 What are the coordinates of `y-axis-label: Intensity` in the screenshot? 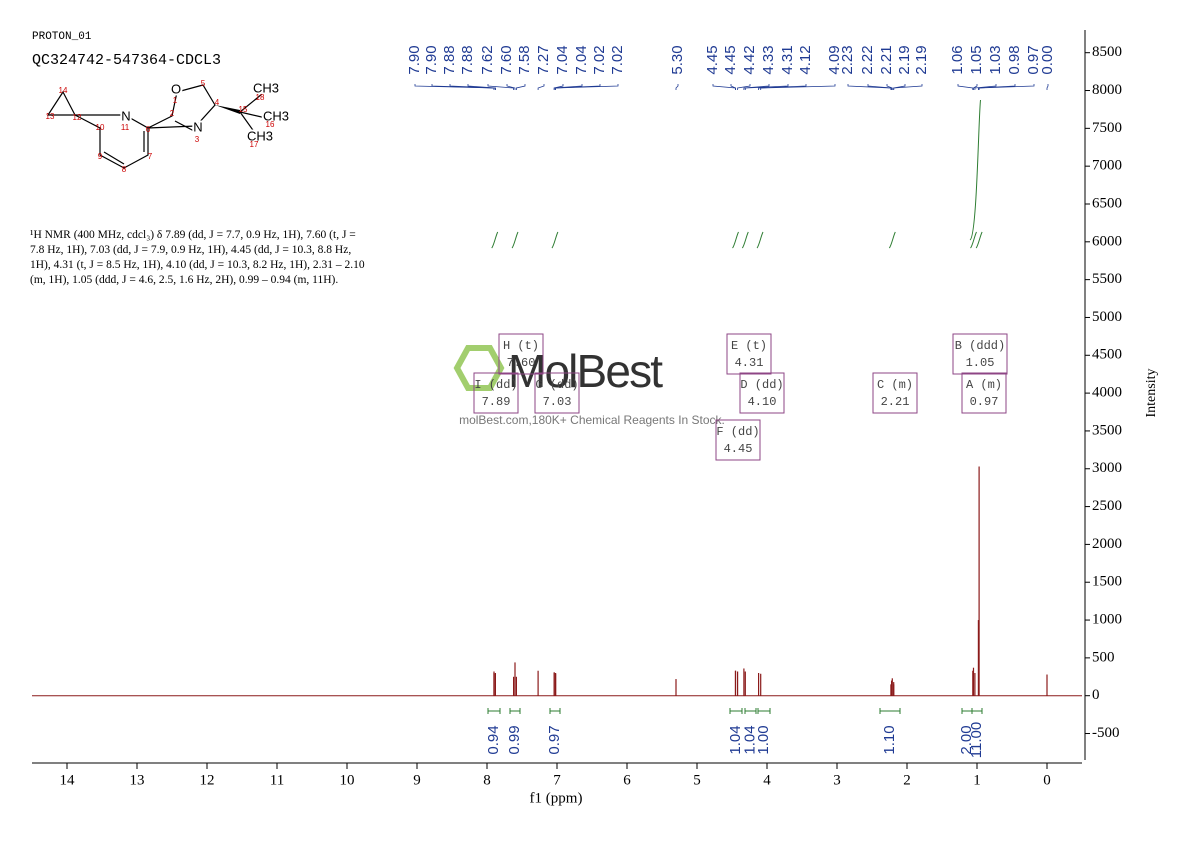 It's located at (1151, 393).